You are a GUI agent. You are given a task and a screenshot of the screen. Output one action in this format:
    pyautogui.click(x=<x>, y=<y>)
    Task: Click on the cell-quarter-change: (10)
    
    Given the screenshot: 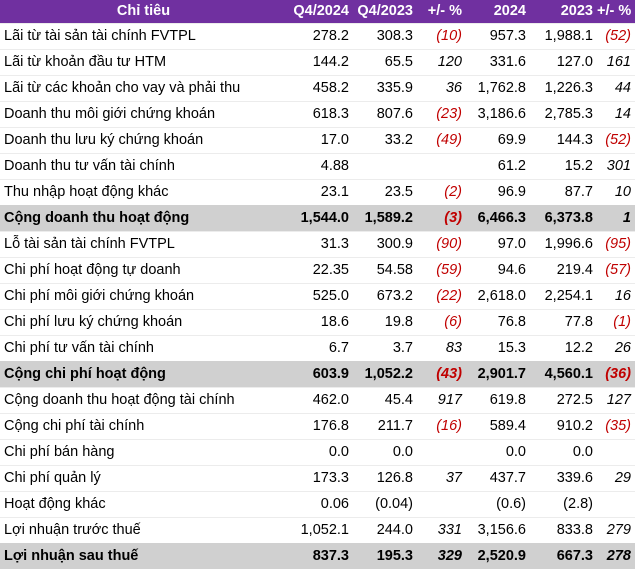 What is the action you would take?
    pyautogui.click(x=441, y=35)
    